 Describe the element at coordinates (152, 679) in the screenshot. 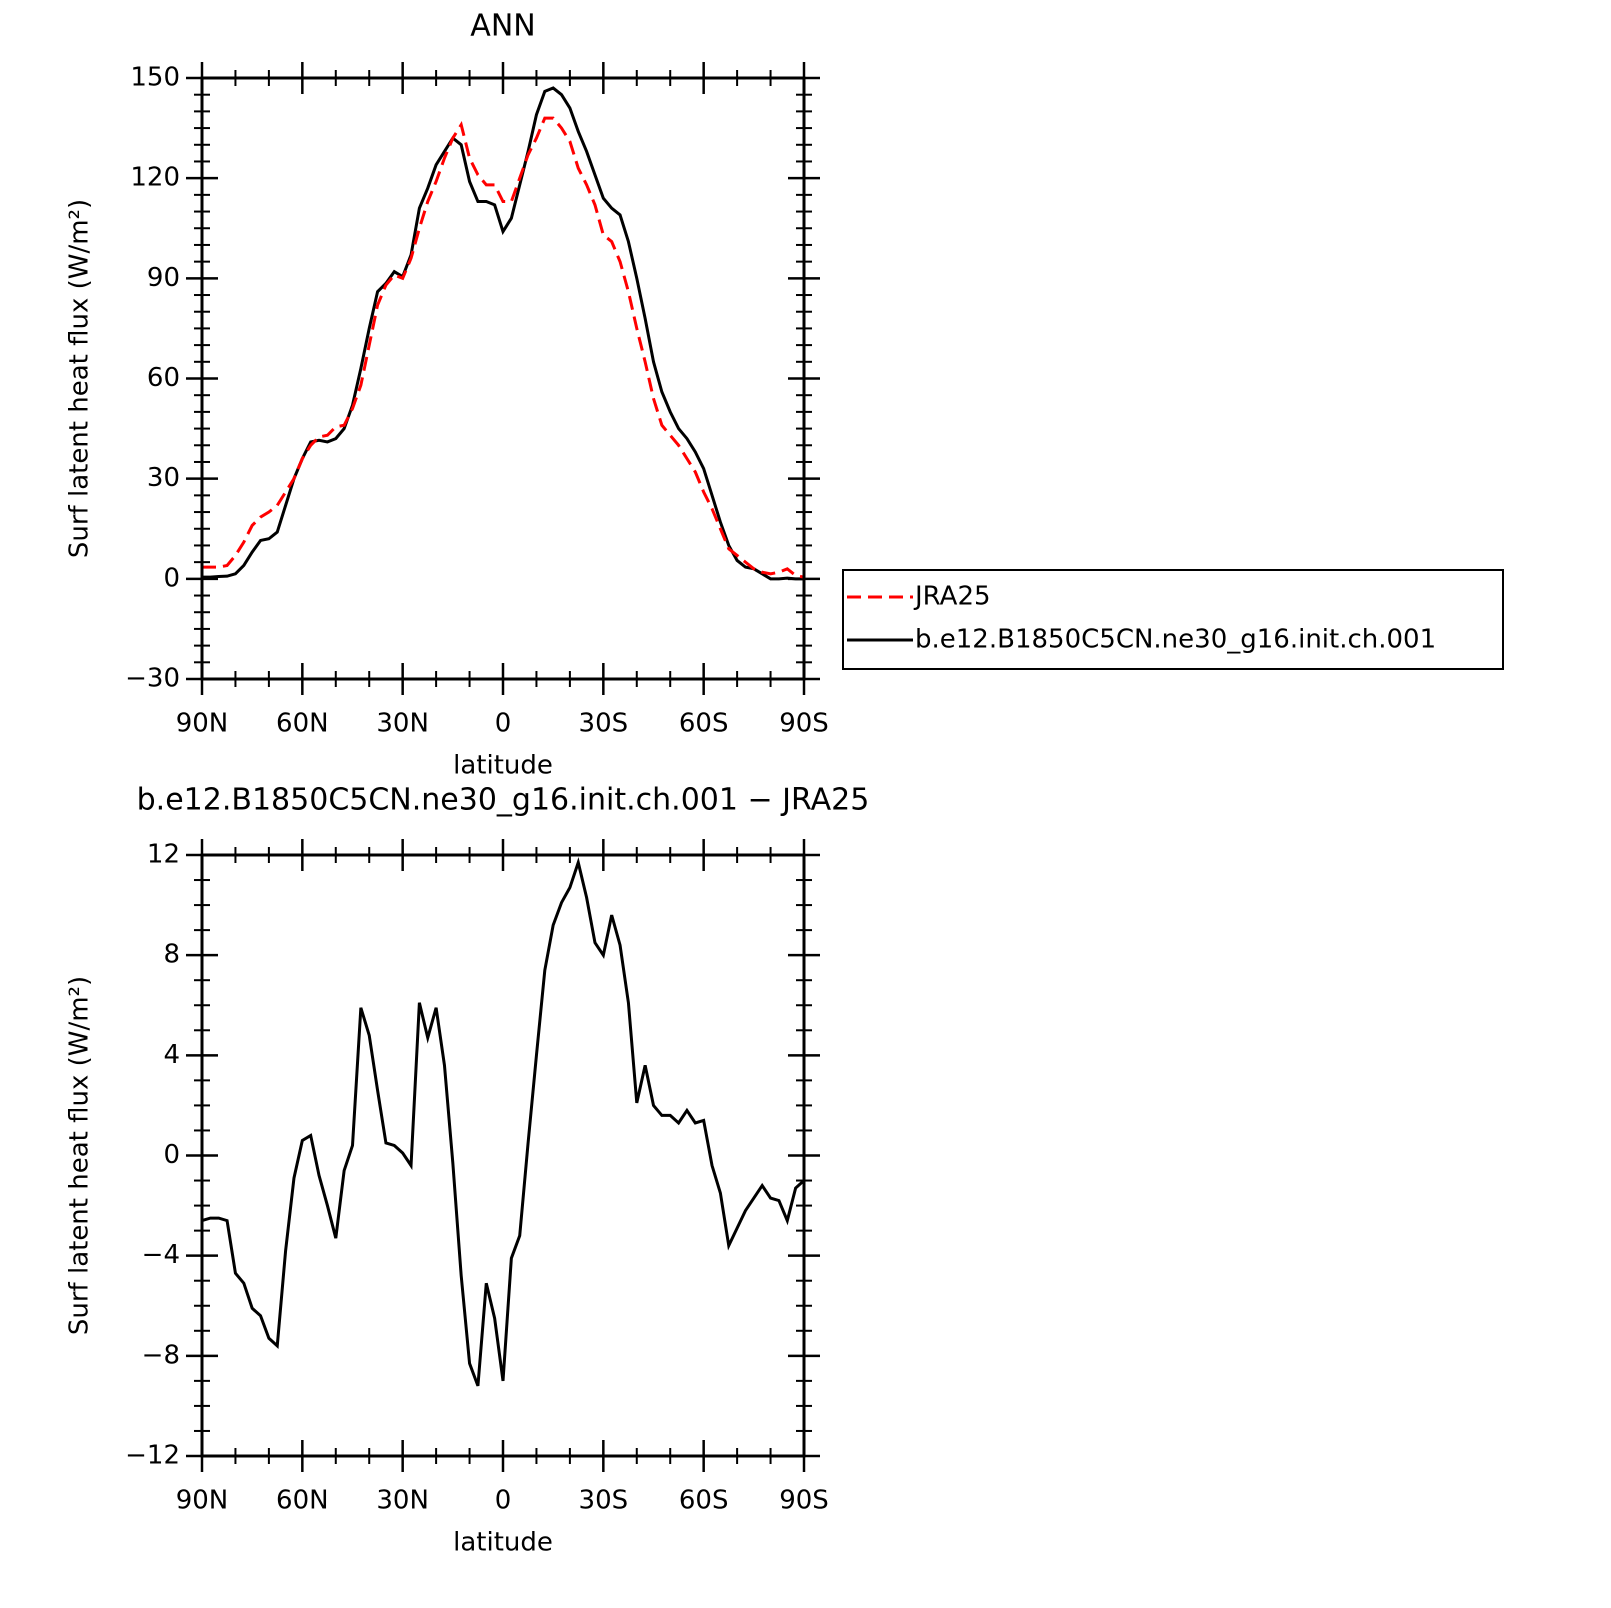

I see `y-tick-label: −30` at that location.